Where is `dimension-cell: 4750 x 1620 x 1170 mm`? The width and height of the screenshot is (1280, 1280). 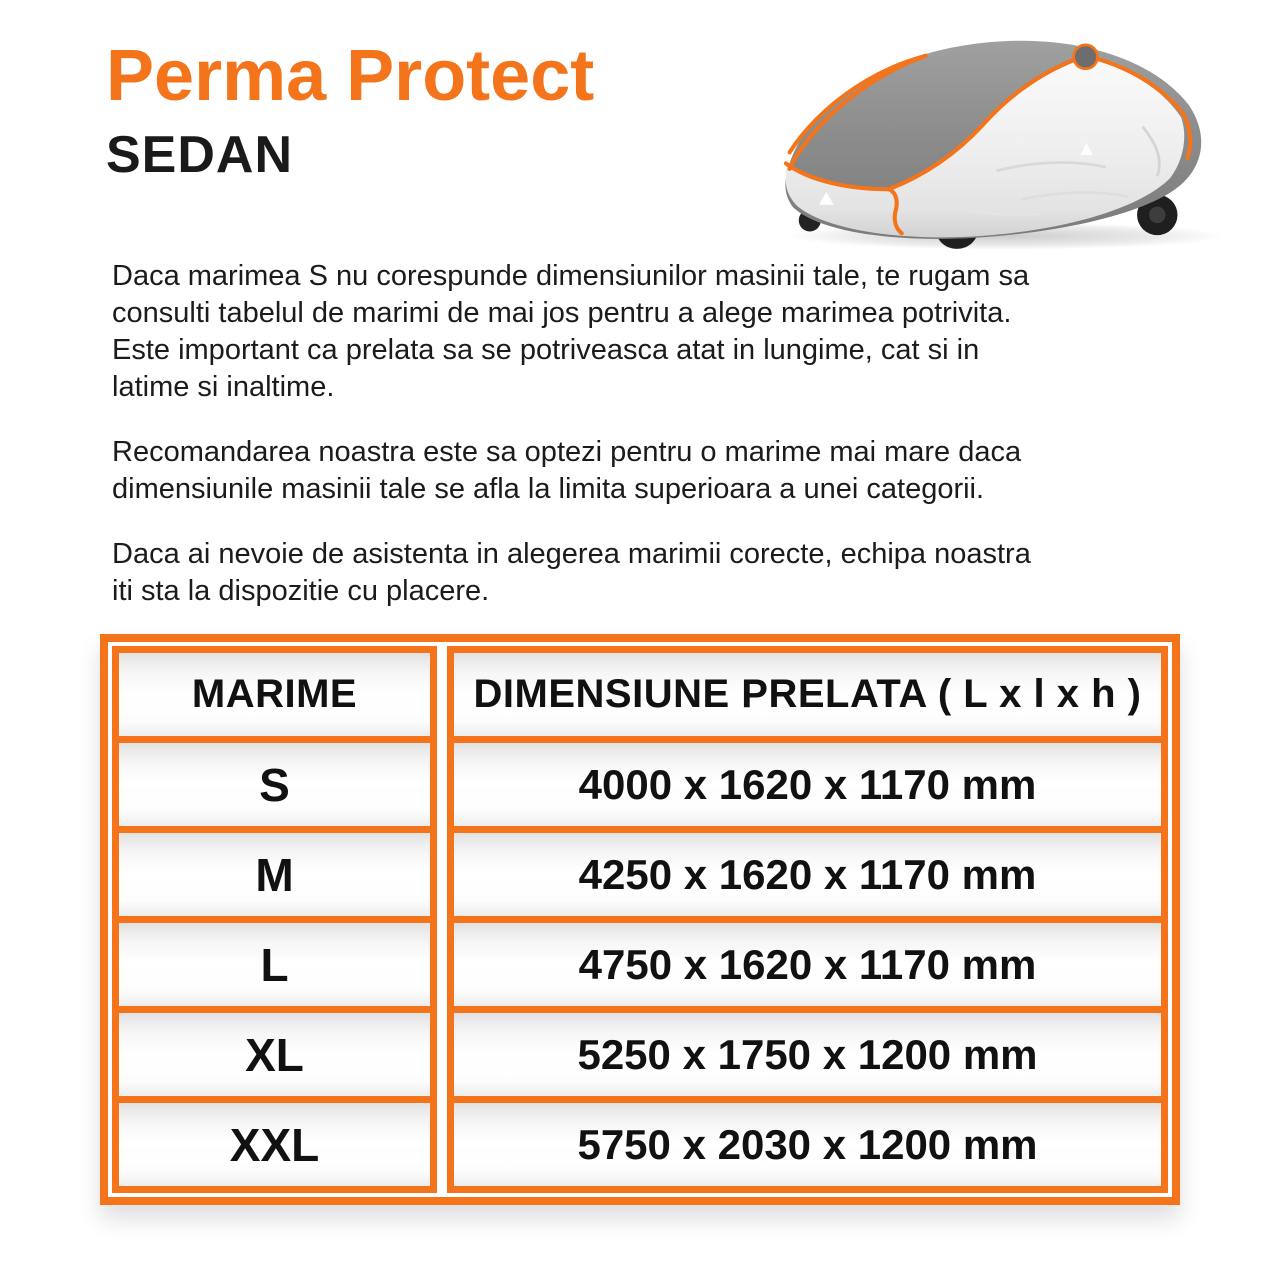 dimension-cell: 4750 x 1620 x 1170 mm is located at coordinates (807, 964).